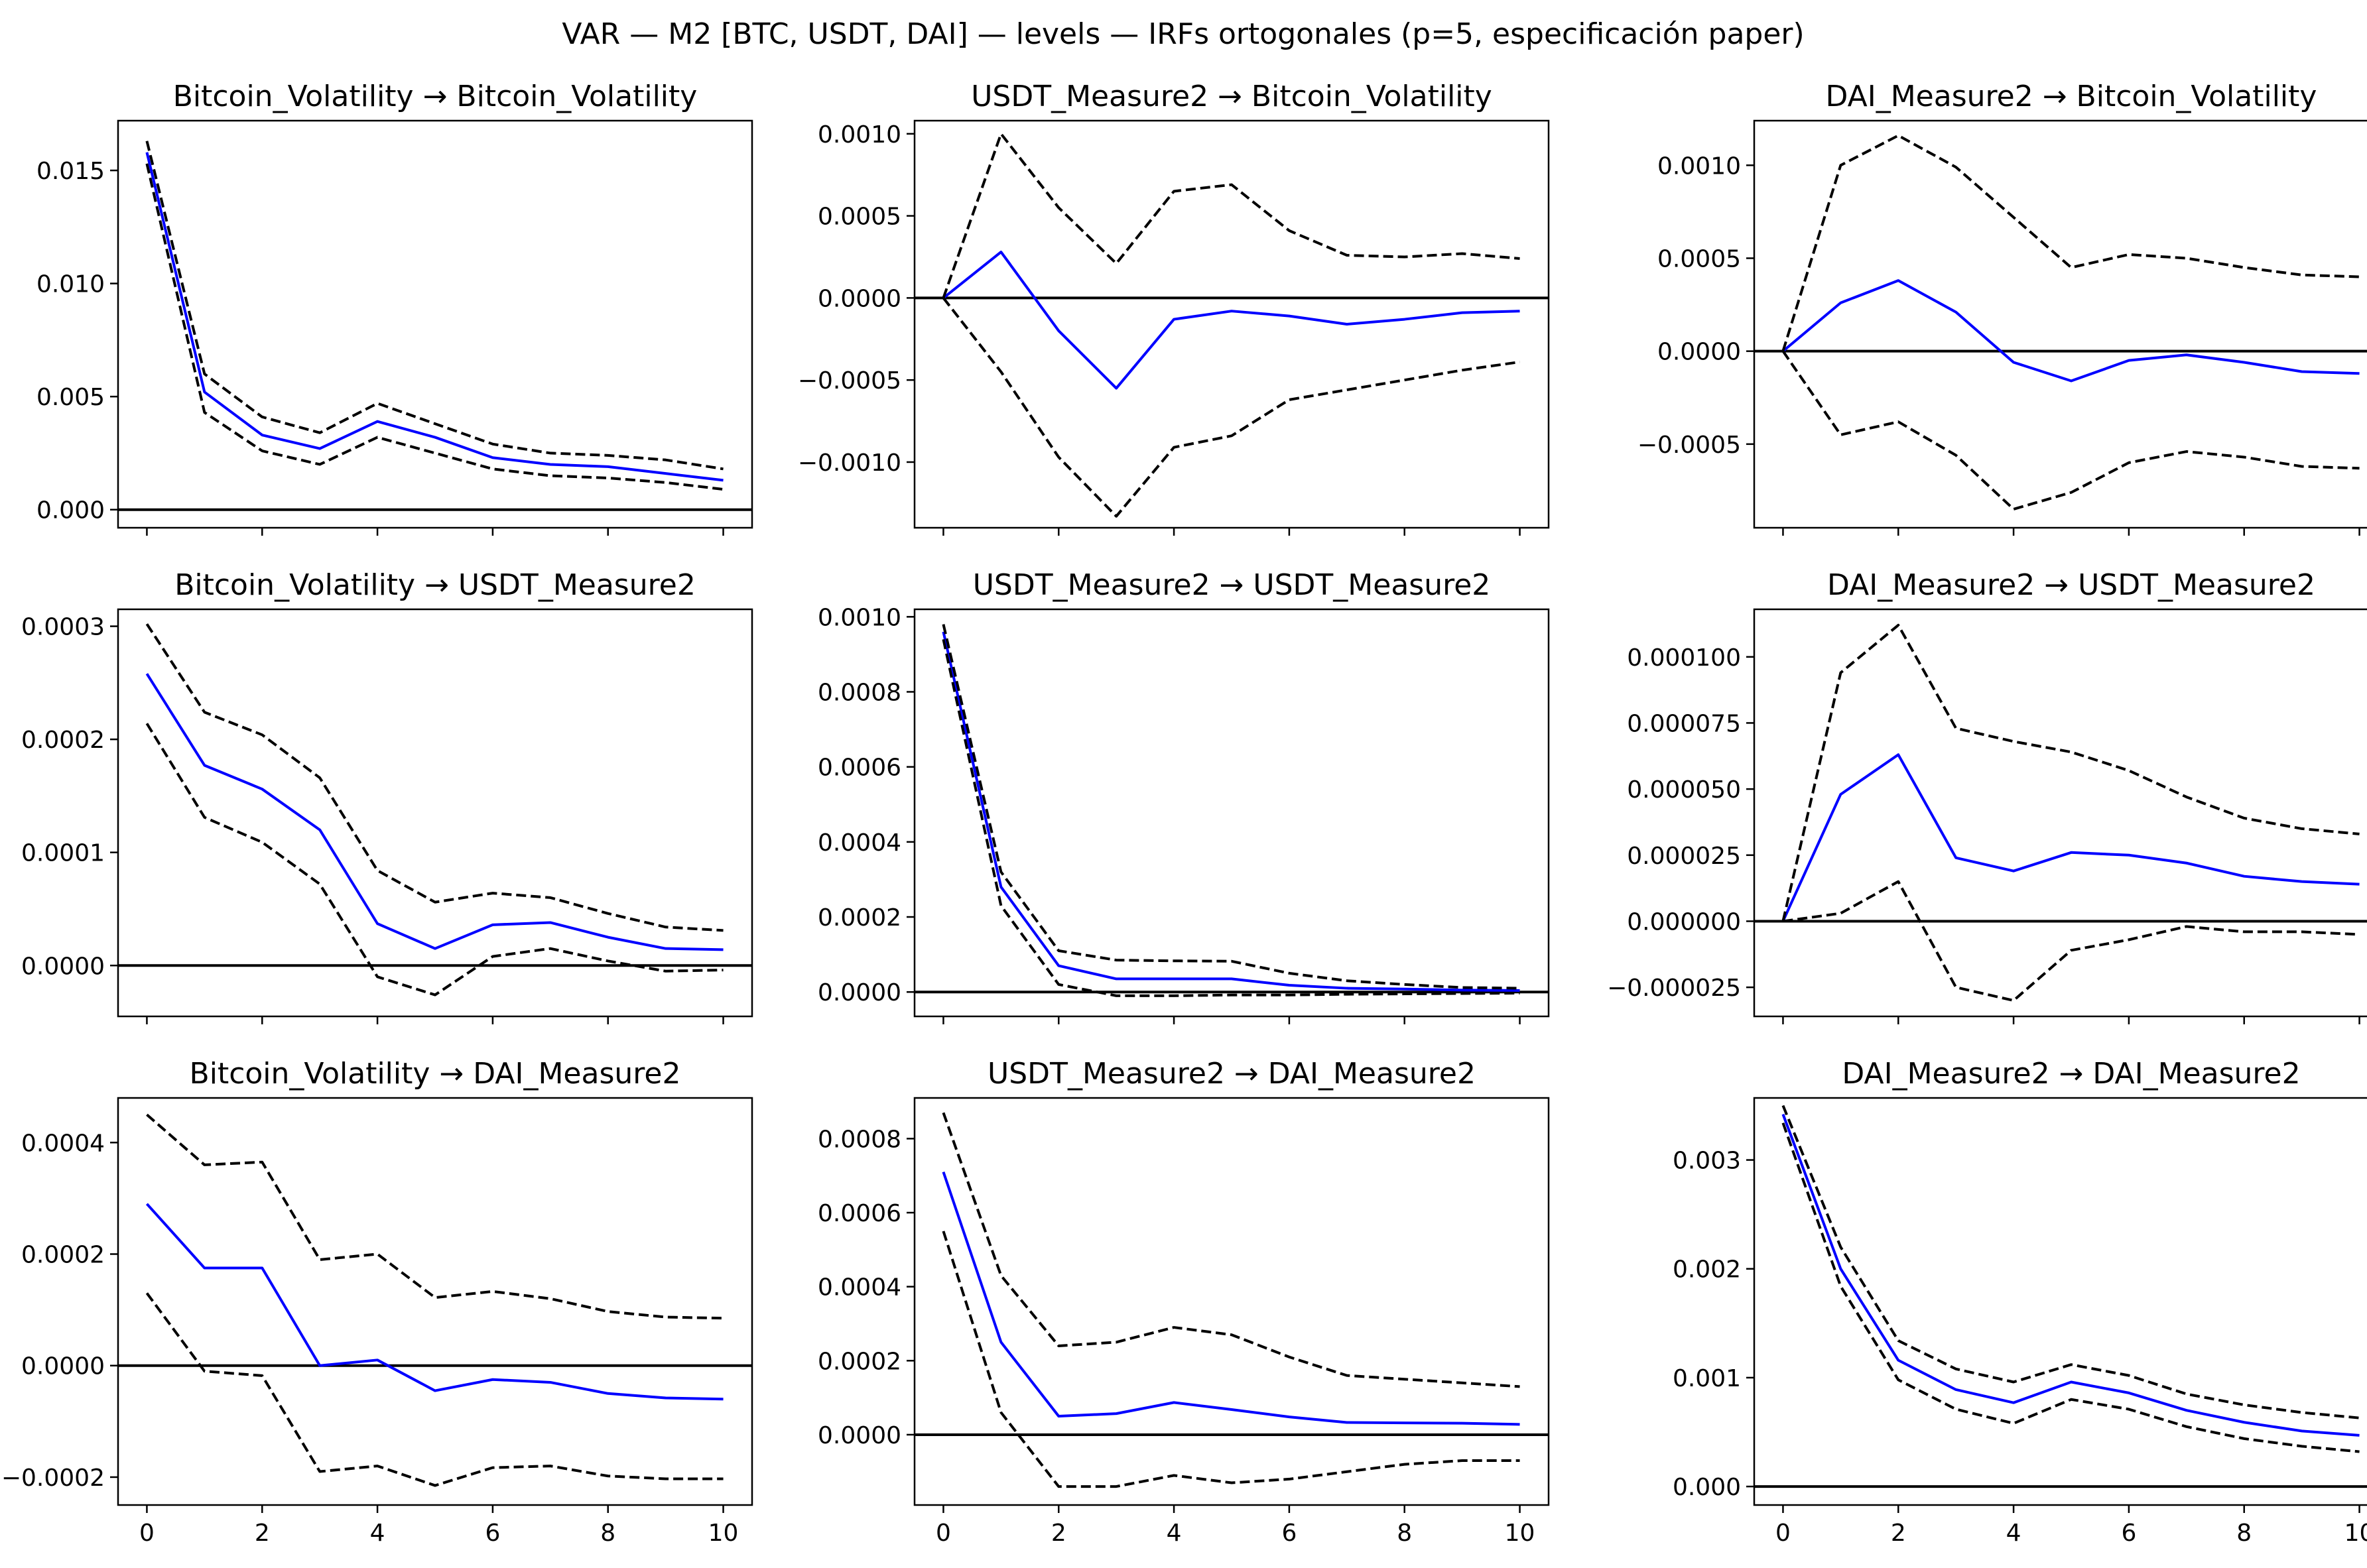 The width and height of the screenshot is (2367, 1568). What do you see at coordinates (2071, 96) in the screenshot?
I see `panel-title: DAI_Measure2 → Bitcoin_Volatility` at bounding box center [2071, 96].